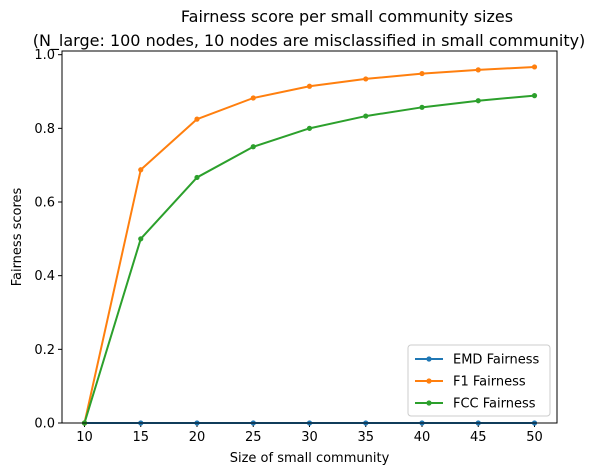  I want to click on x-axis-label: Size of small community, so click(310, 458).